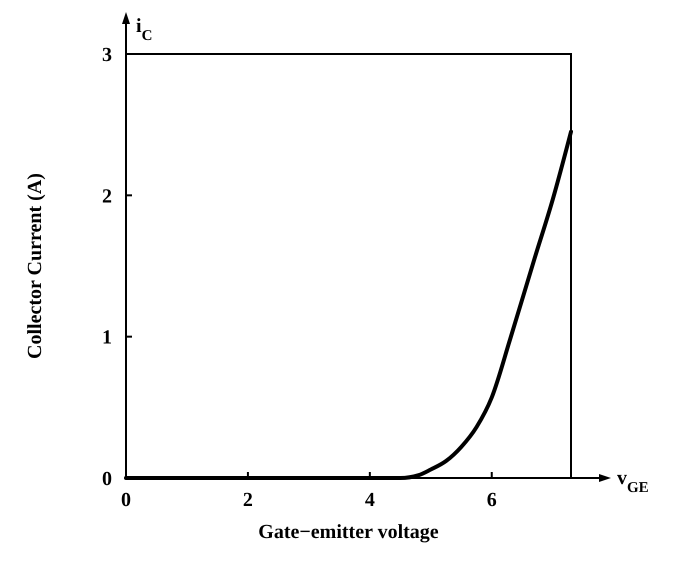 The width and height of the screenshot is (674, 573). Describe the element at coordinates (107, 479) in the screenshot. I see `y-tick-label: 0` at that location.